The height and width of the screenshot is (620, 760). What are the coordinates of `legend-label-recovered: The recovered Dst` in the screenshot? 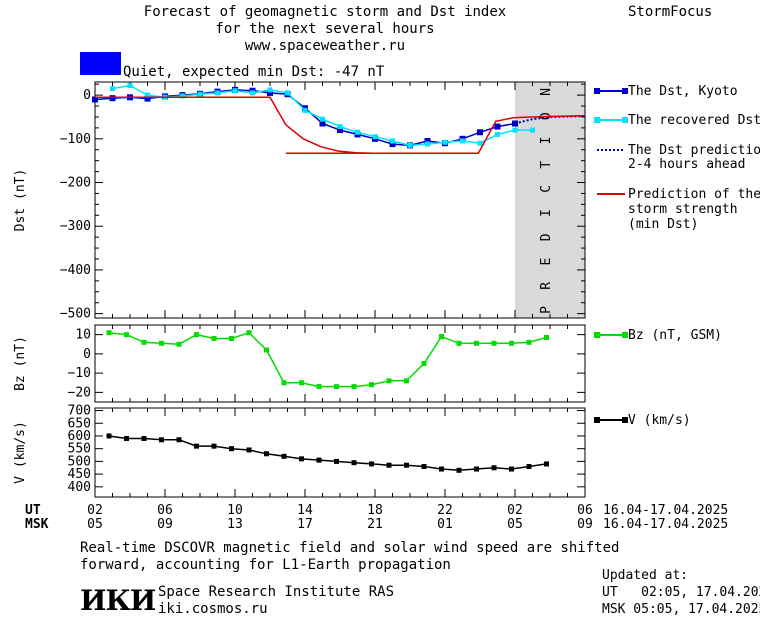 It's located at (694, 120).